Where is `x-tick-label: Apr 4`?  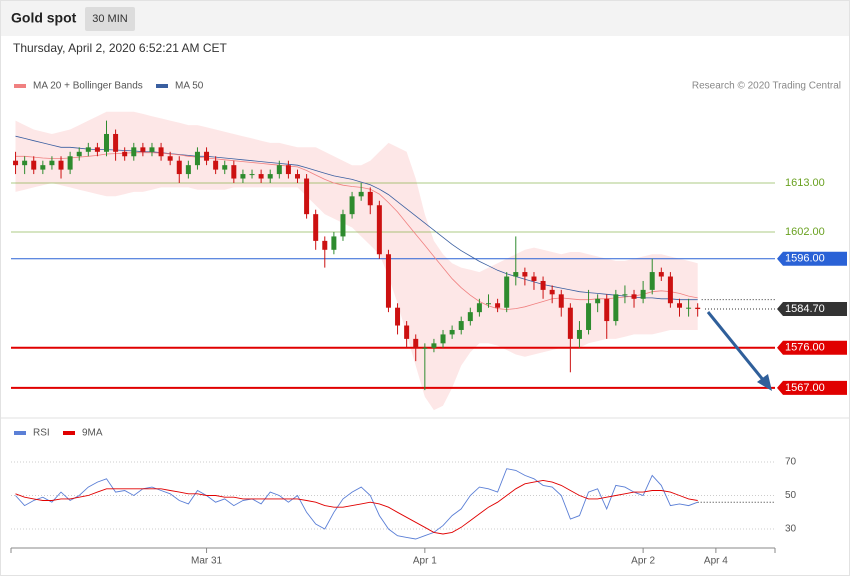
x-tick-label: Apr 4 is located at coordinates (716, 561).